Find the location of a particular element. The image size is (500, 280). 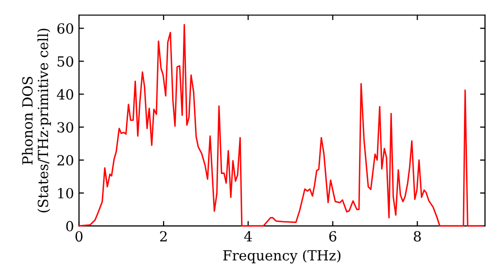

x-tick-label: 4 is located at coordinates (248, 236).